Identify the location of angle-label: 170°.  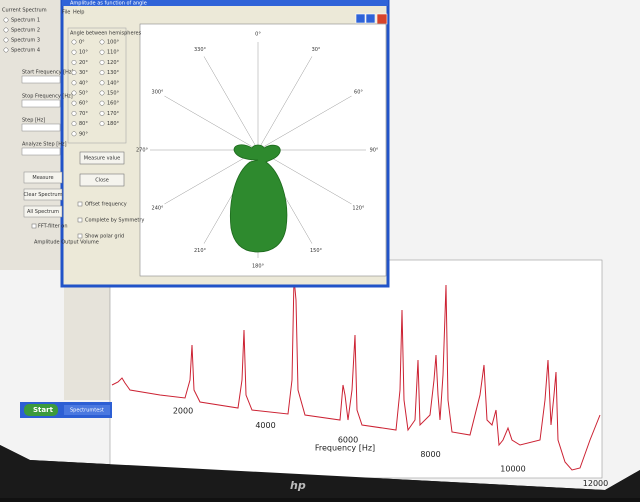
(113, 114).